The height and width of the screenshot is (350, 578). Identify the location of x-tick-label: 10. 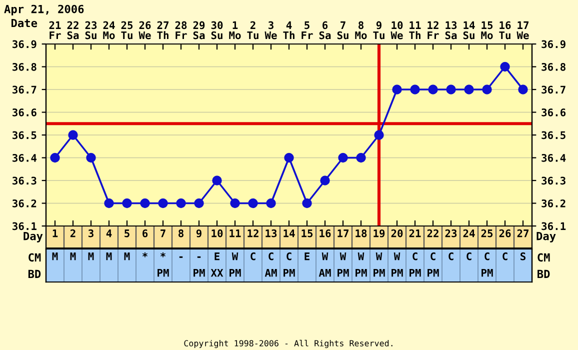
(217, 233).